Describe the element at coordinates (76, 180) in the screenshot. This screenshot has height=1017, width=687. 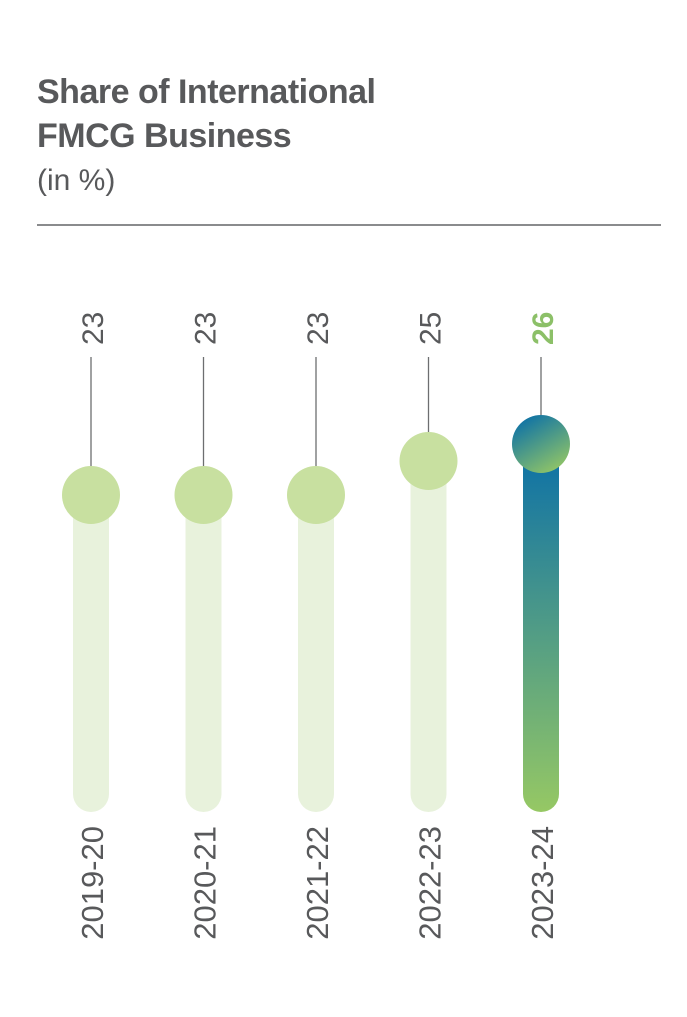
I see `chart-subtitle: (in %)` at that location.